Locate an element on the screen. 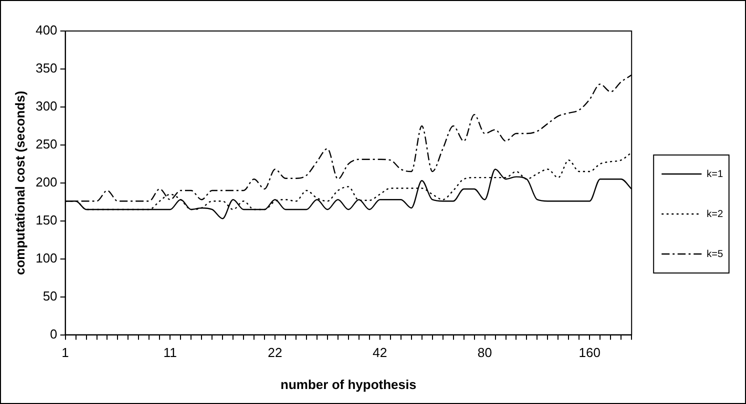 This screenshot has height=404, width=746. y-tick-label: 350 is located at coordinates (47, 68).